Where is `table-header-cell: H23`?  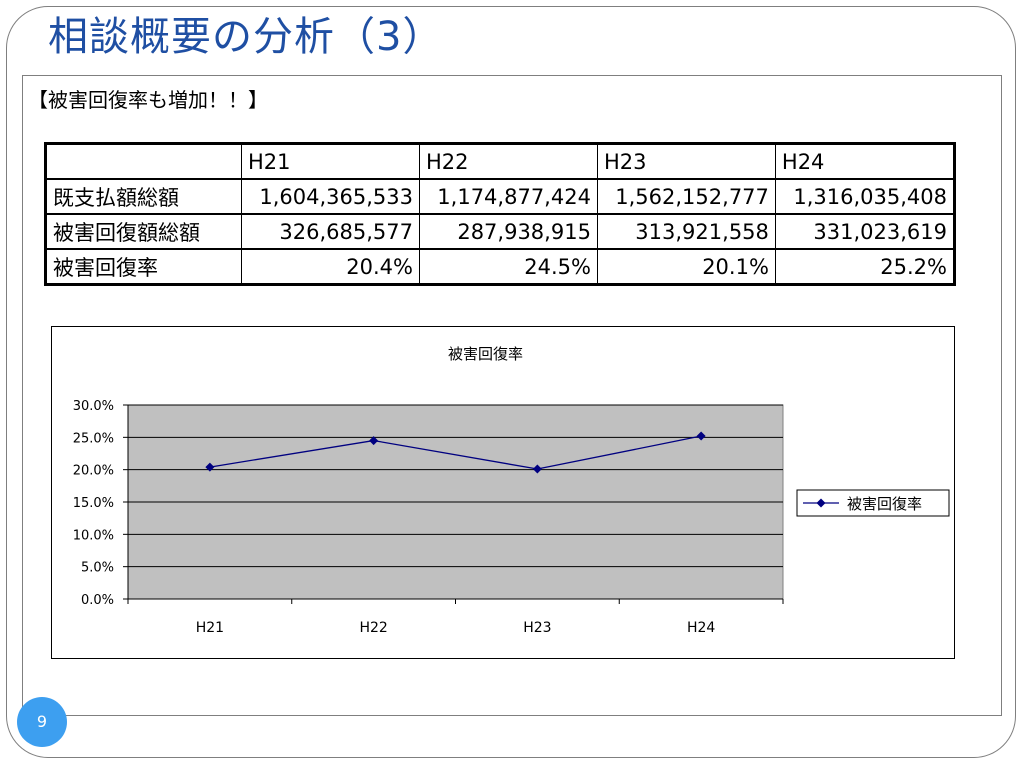
table-header-cell: H23 is located at coordinates (686, 161).